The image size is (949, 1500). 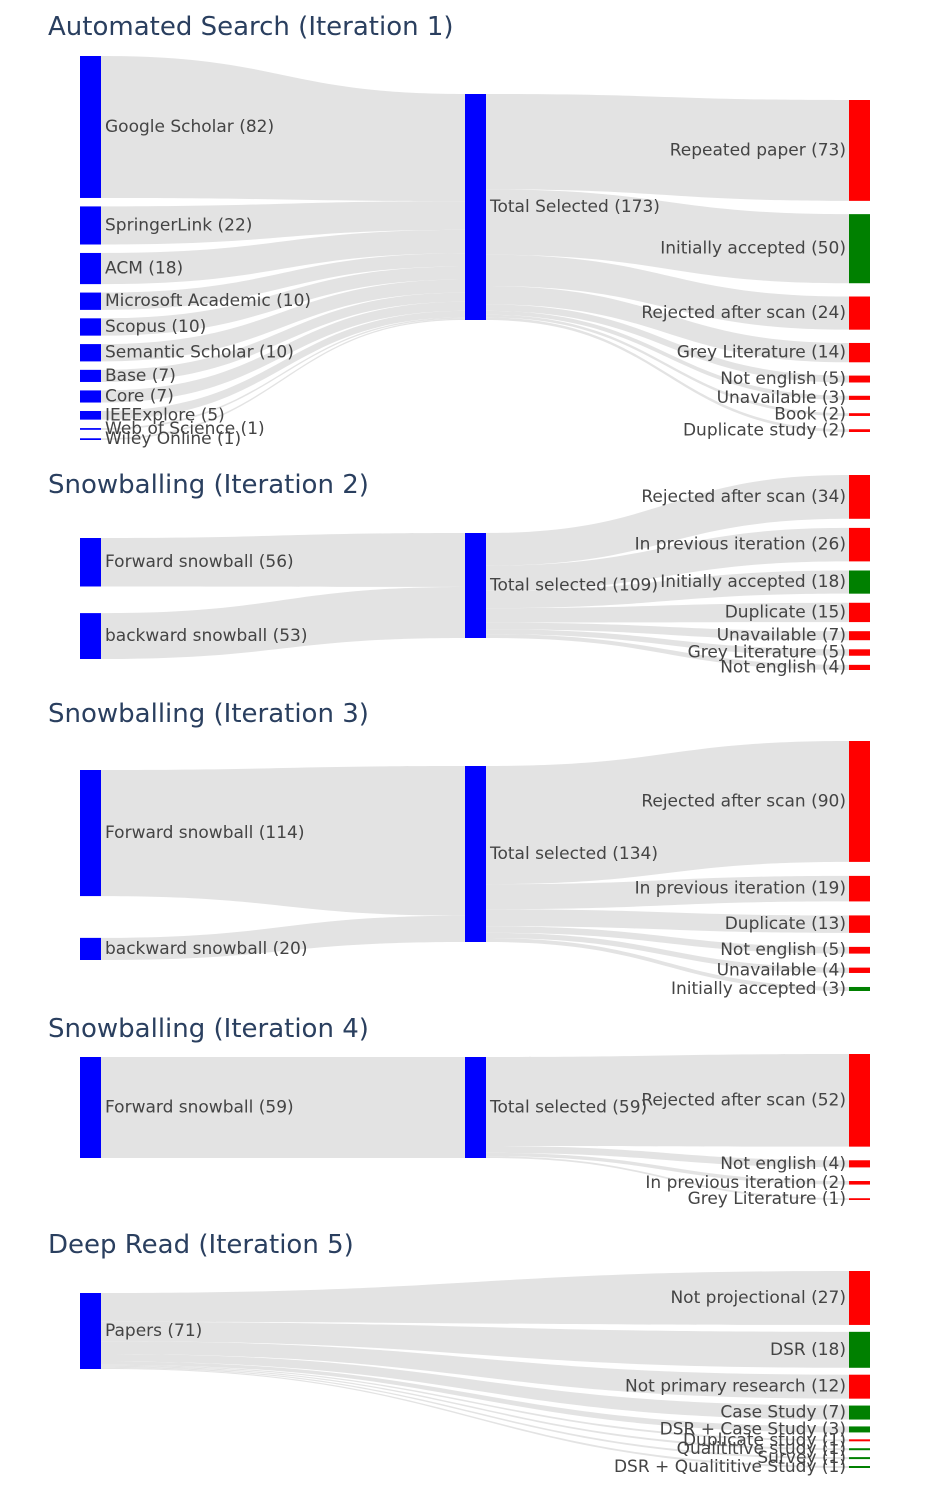 What do you see at coordinates (90, 636) in the screenshot?
I see `node-backward-snowball` at bounding box center [90, 636].